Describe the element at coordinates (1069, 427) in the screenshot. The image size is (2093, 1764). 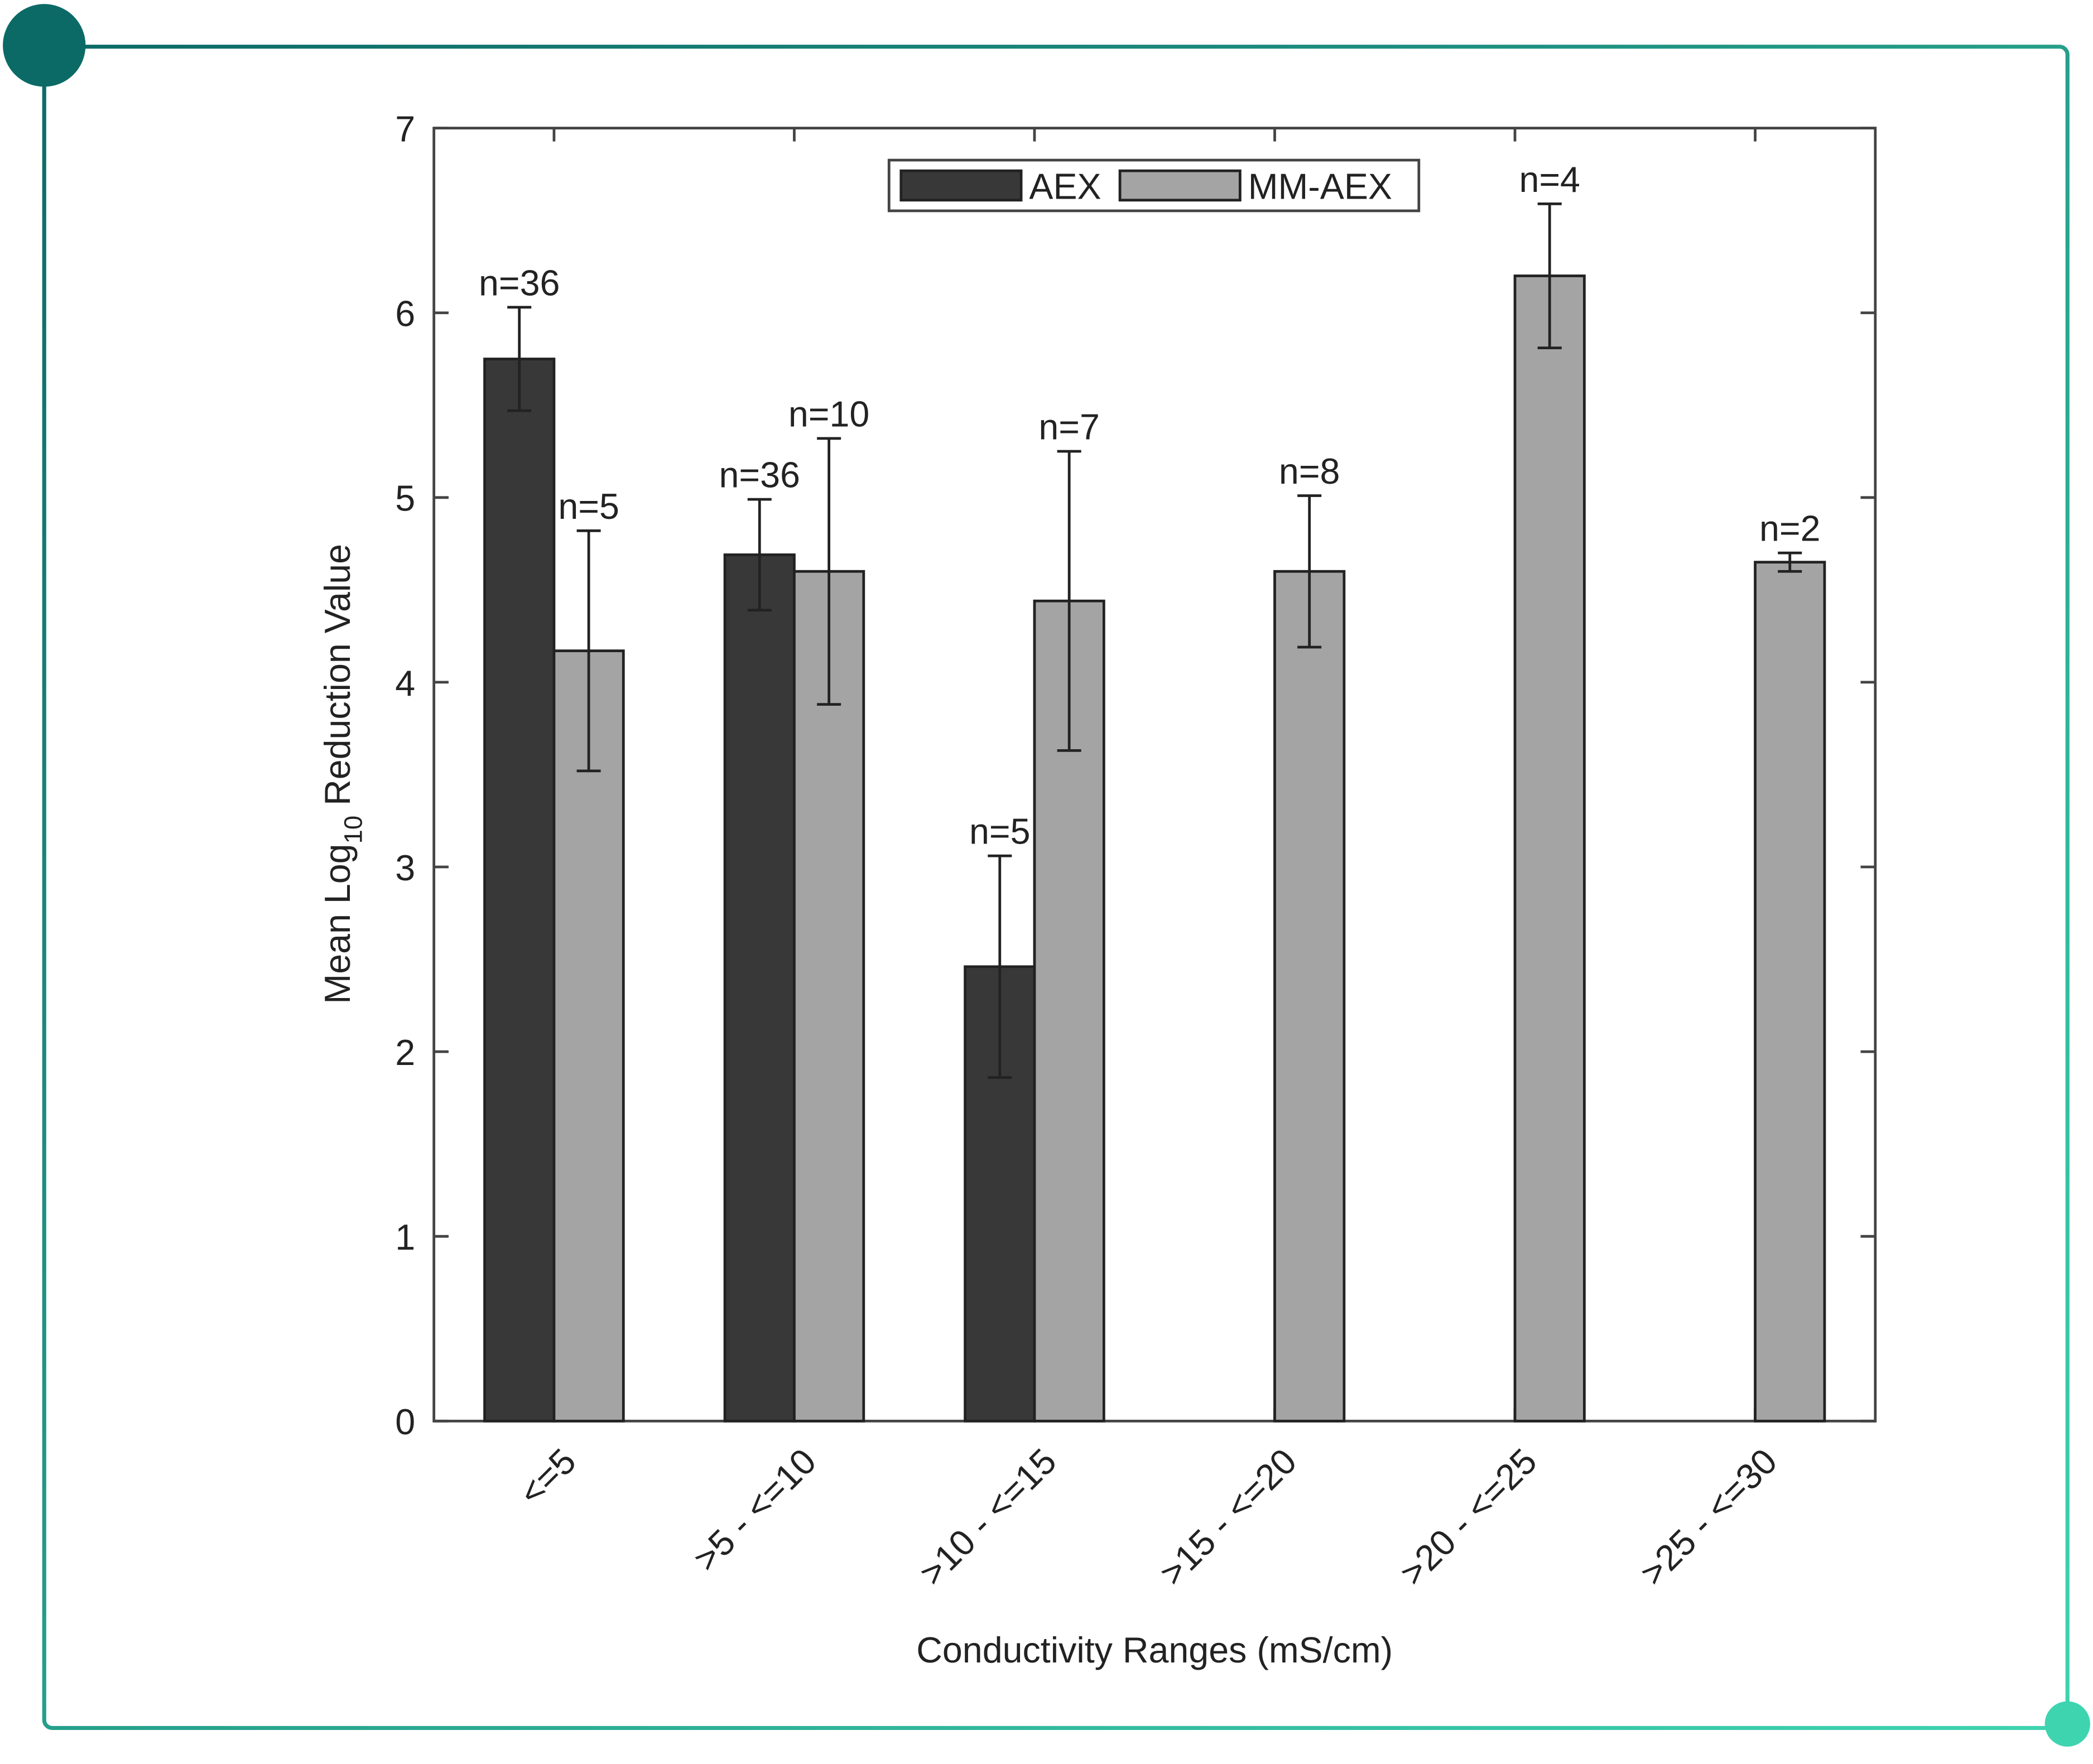
I see `n-label: n=7` at that location.